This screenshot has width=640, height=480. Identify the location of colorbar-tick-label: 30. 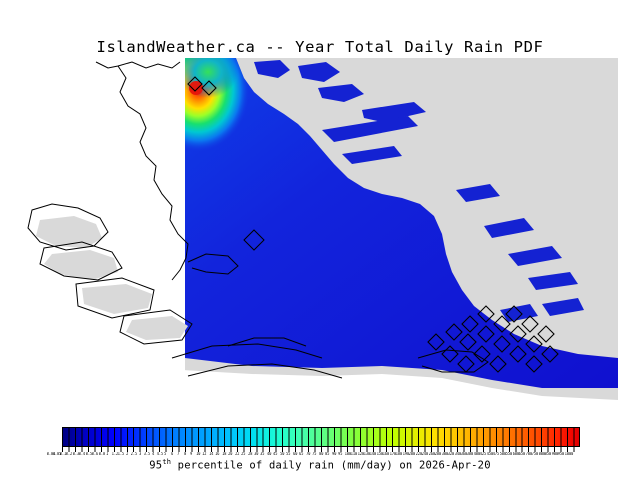
(256, 454).